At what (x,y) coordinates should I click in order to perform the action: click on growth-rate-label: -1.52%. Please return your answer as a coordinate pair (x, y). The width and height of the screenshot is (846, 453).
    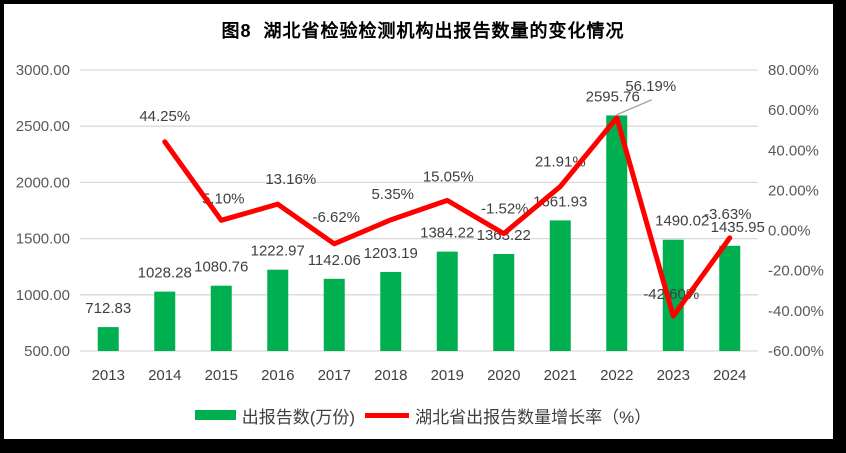
    Looking at the image, I should click on (505, 209).